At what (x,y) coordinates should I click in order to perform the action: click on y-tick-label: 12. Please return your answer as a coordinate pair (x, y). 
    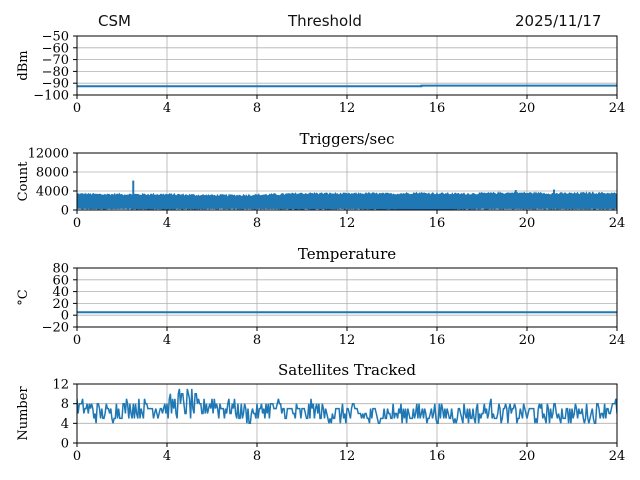
    Looking at the image, I should click on (60, 385).